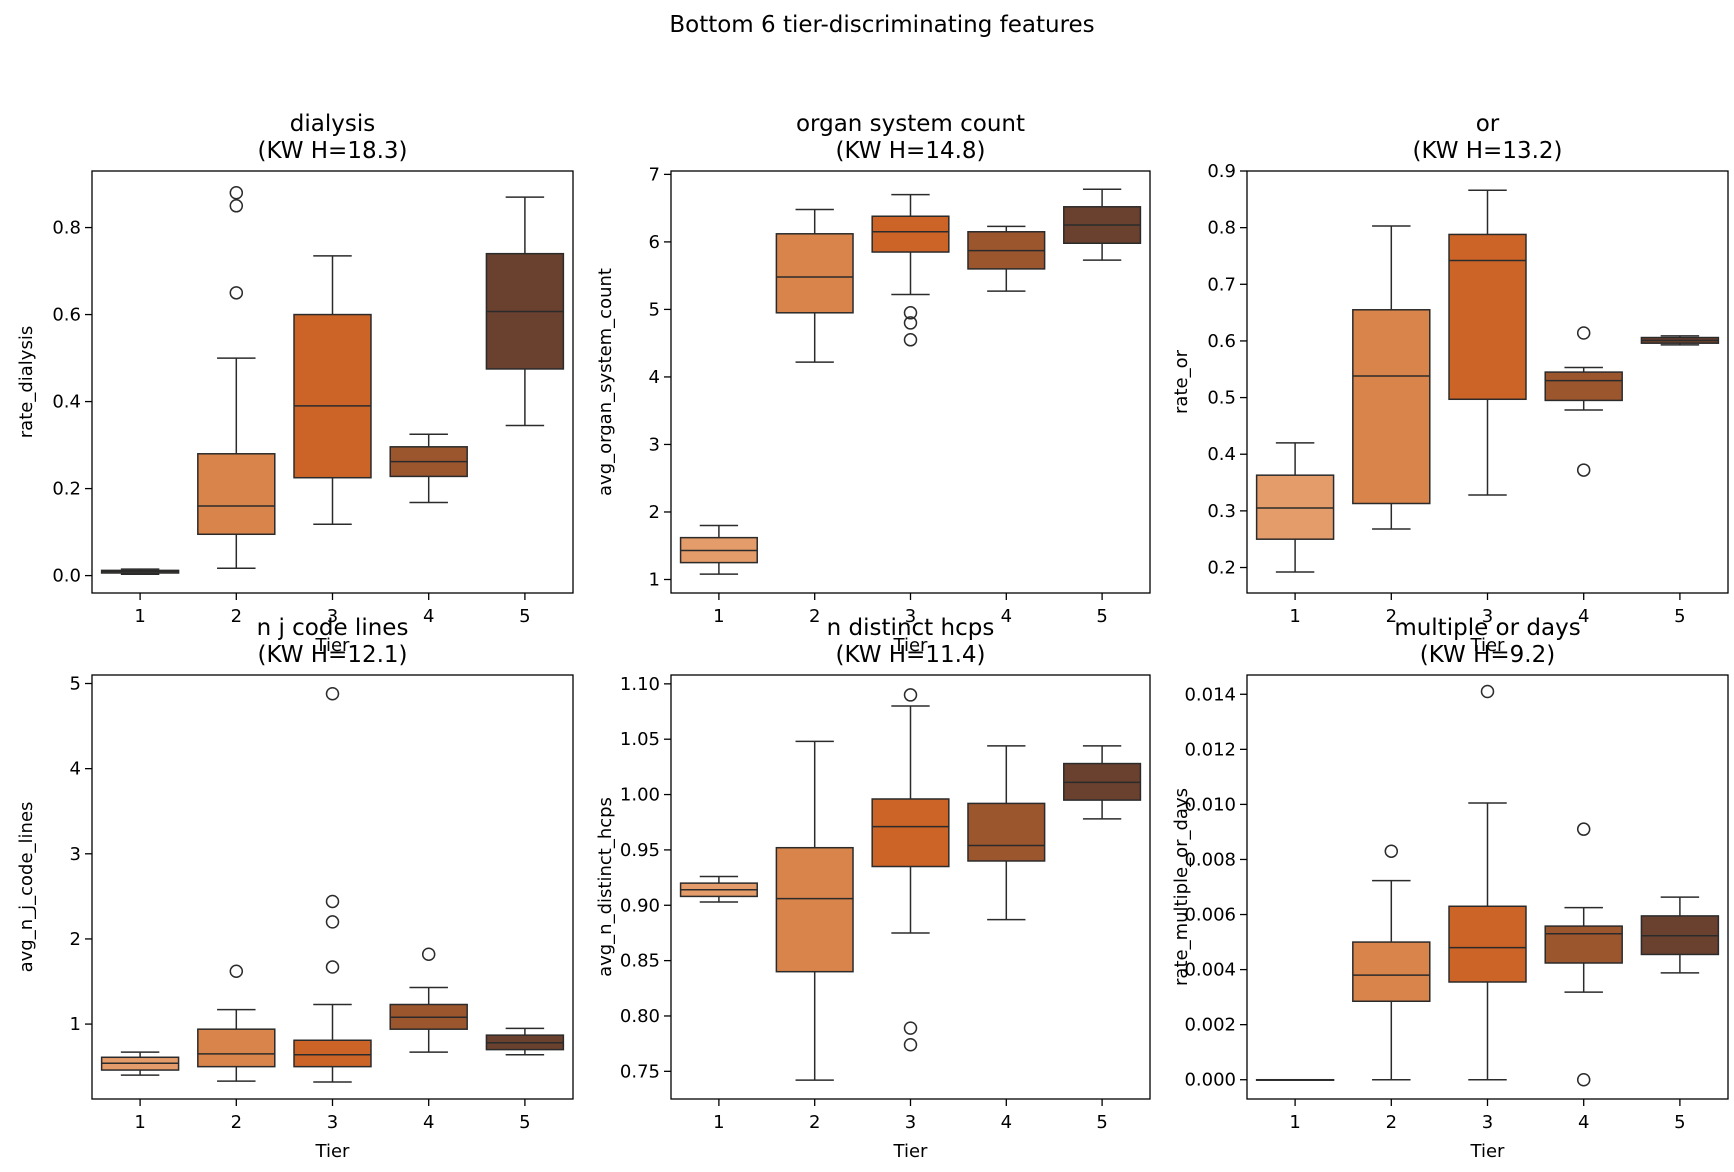 The height and width of the screenshot is (1172, 1734). I want to click on y-tick-label: 0.9, so click(1221, 171).